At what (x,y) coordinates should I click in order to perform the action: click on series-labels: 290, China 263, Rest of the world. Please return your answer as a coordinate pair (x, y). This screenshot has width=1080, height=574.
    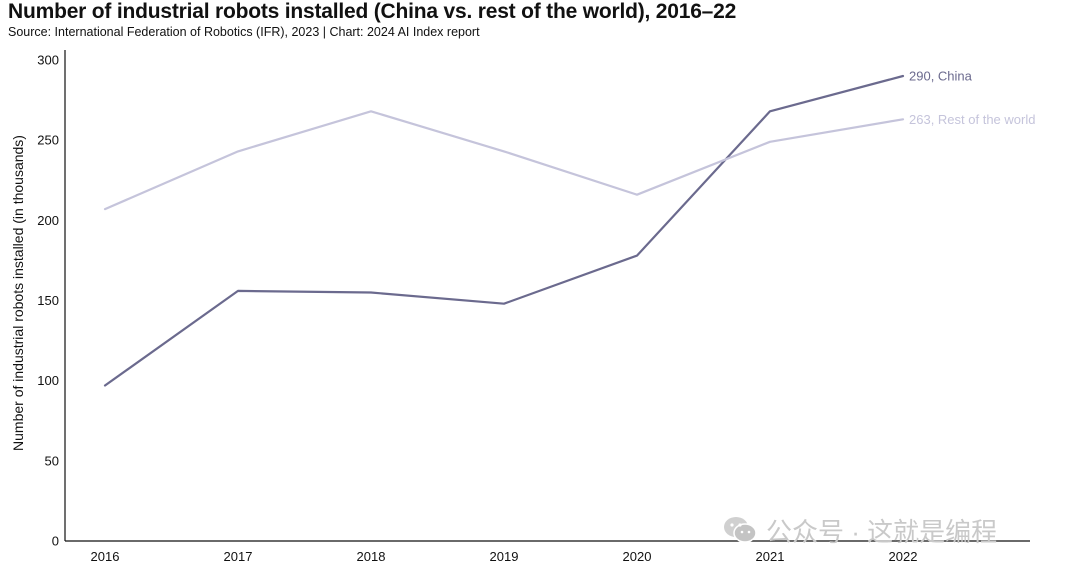
    Looking at the image, I should click on (972, 98).